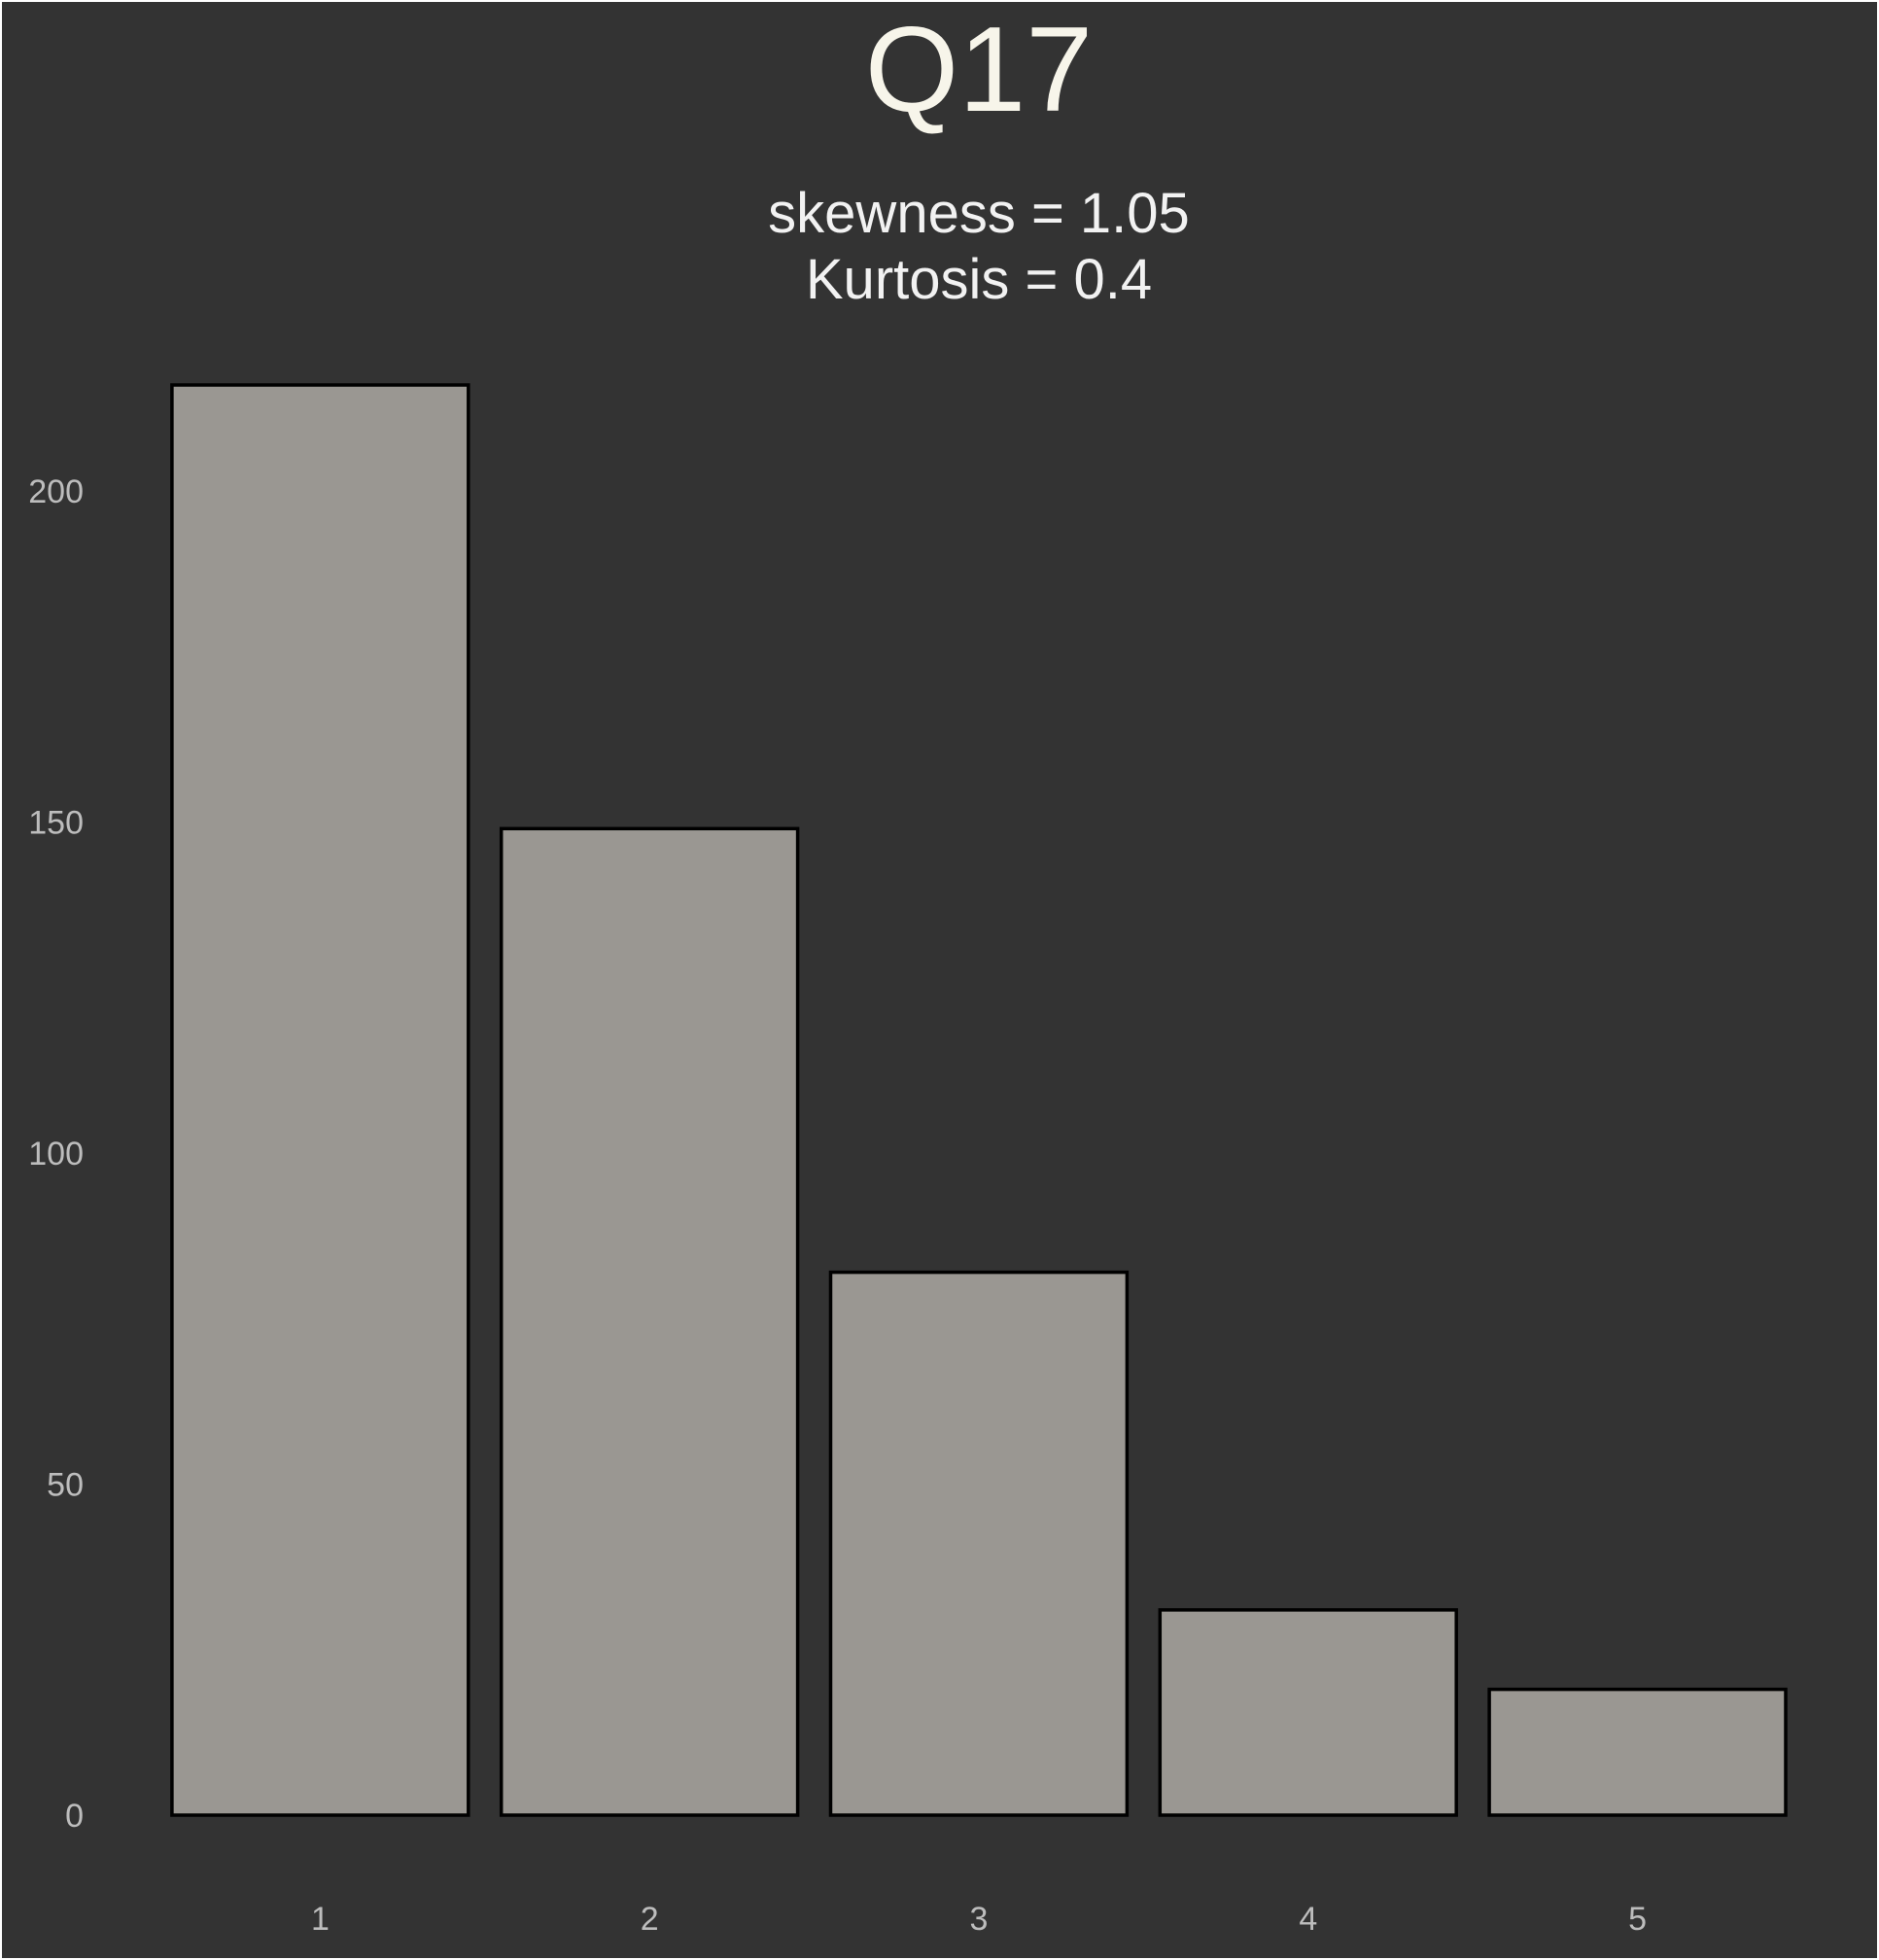  What do you see at coordinates (320, 1919) in the screenshot?
I see `x-tick-label: 1` at bounding box center [320, 1919].